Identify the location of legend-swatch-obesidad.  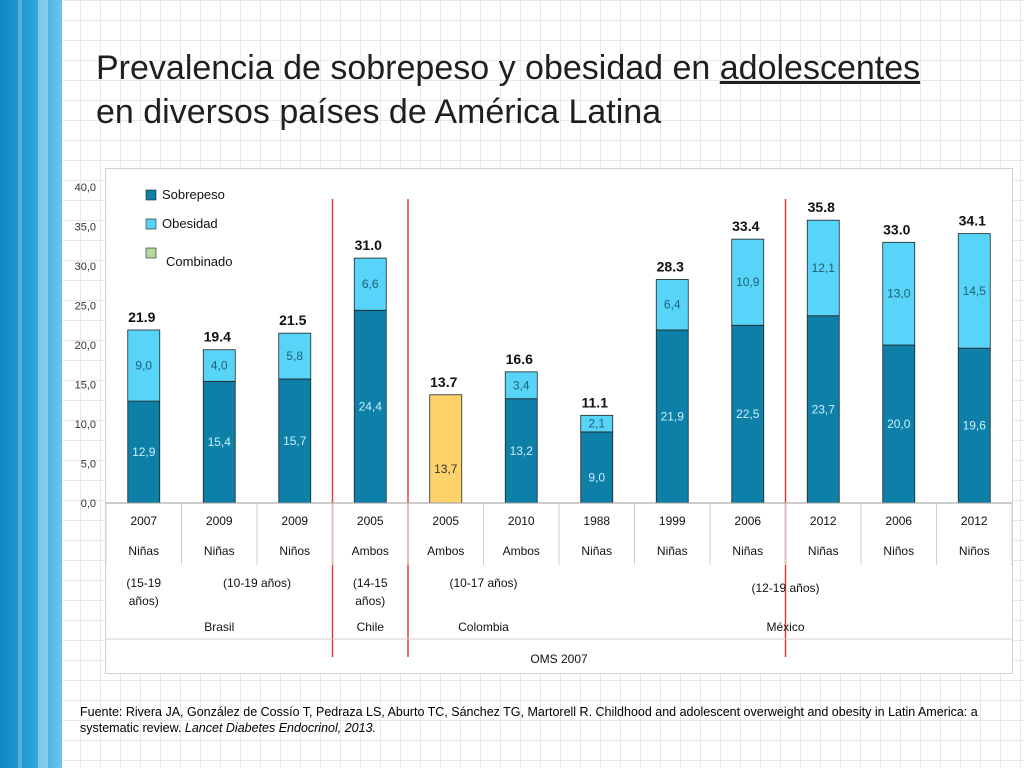
(151, 224).